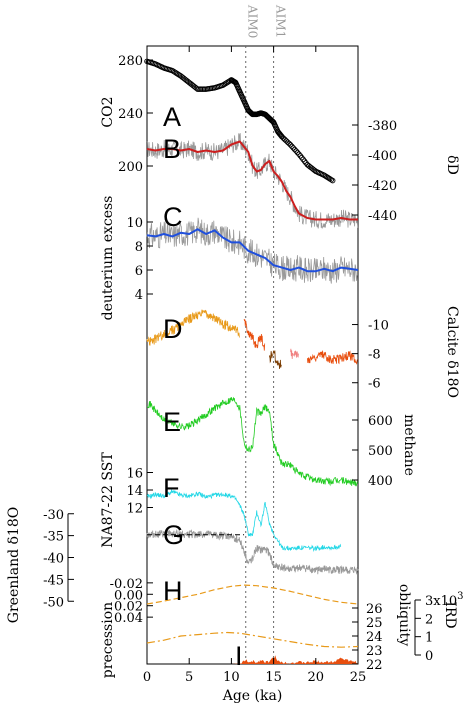 The width and height of the screenshot is (476, 709). I want to click on sst-tick-label: 12, so click(134, 509).